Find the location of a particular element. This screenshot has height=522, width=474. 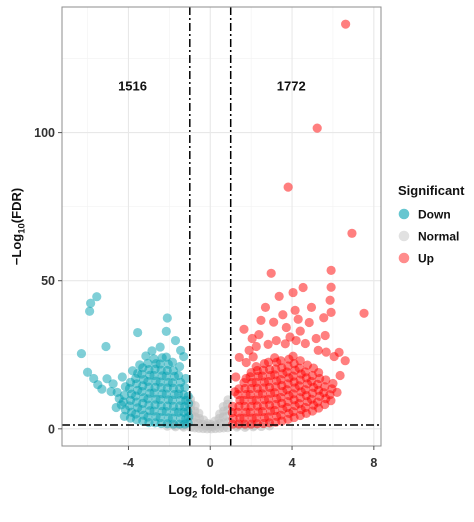

count-label-down: 1516 is located at coordinates (132, 86).